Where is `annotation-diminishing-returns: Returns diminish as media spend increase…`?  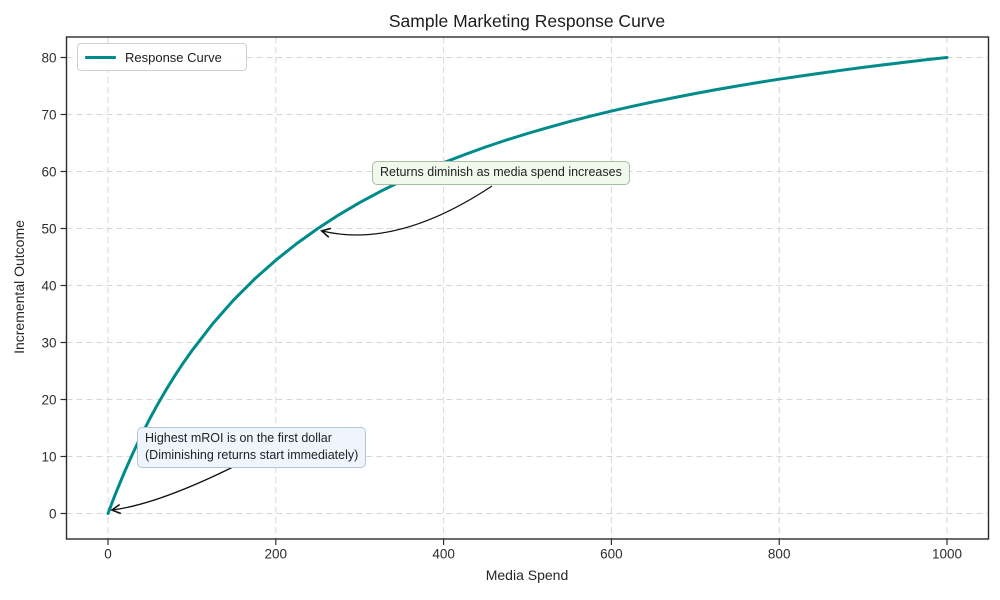 annotation-diminishing-returns: Returns diminish as media spend increase… is located at coordinates (501, 173).